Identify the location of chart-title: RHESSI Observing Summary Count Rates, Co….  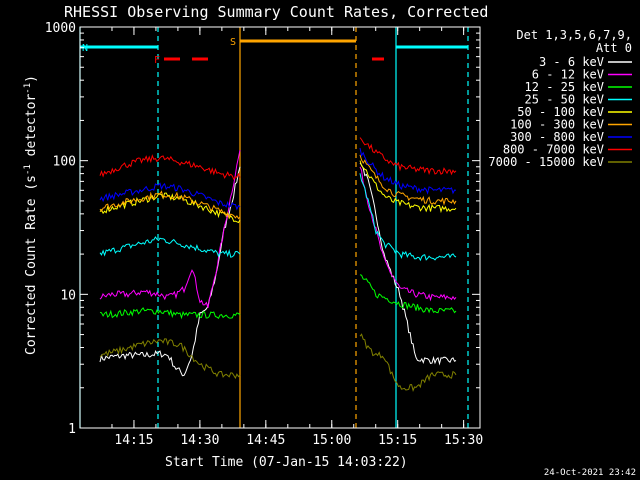
(276, 12).